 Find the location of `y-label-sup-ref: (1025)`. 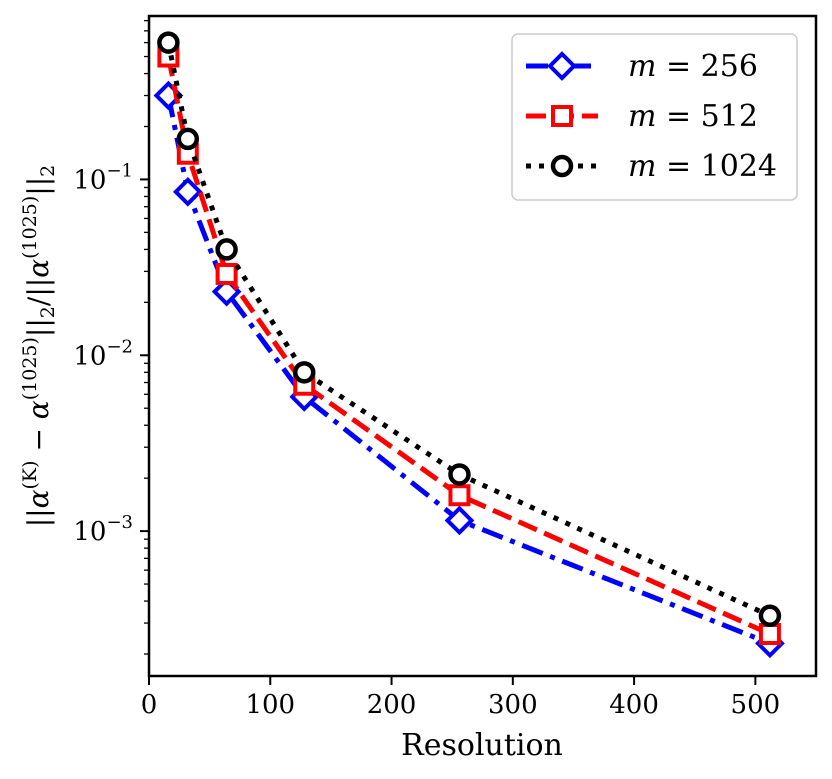

y-label-sup-ref: (1025) is located at coordinates (30, 368).